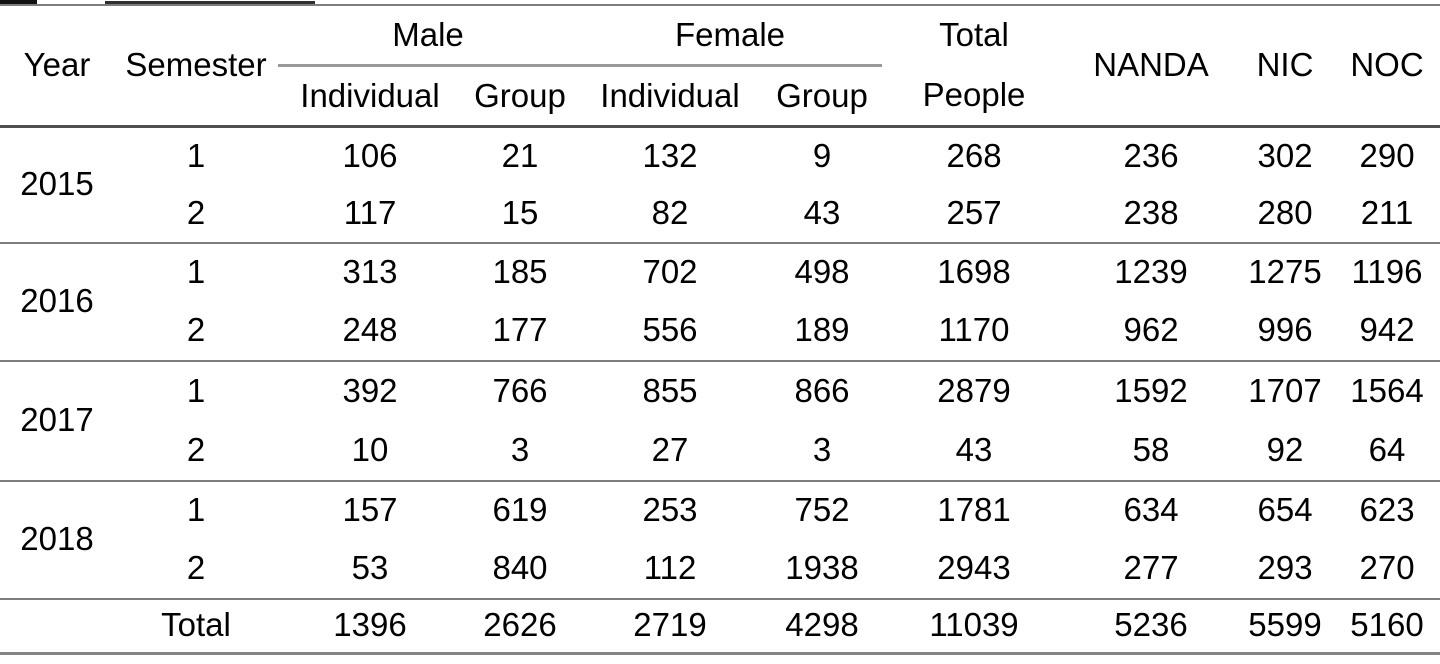  Describe the element at coordinates (1151, 212) in the screenshot. I see `data-cell: 238` at that location.